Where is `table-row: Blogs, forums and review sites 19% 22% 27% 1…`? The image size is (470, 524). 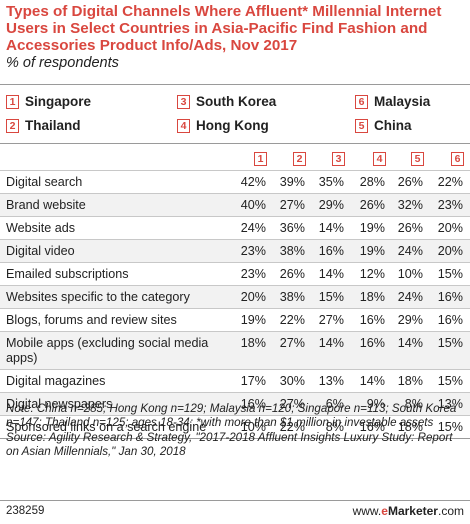
table-row: Blogs, forums and review sites 19% 22% 27% 1… is located at coordinates (235, 319).